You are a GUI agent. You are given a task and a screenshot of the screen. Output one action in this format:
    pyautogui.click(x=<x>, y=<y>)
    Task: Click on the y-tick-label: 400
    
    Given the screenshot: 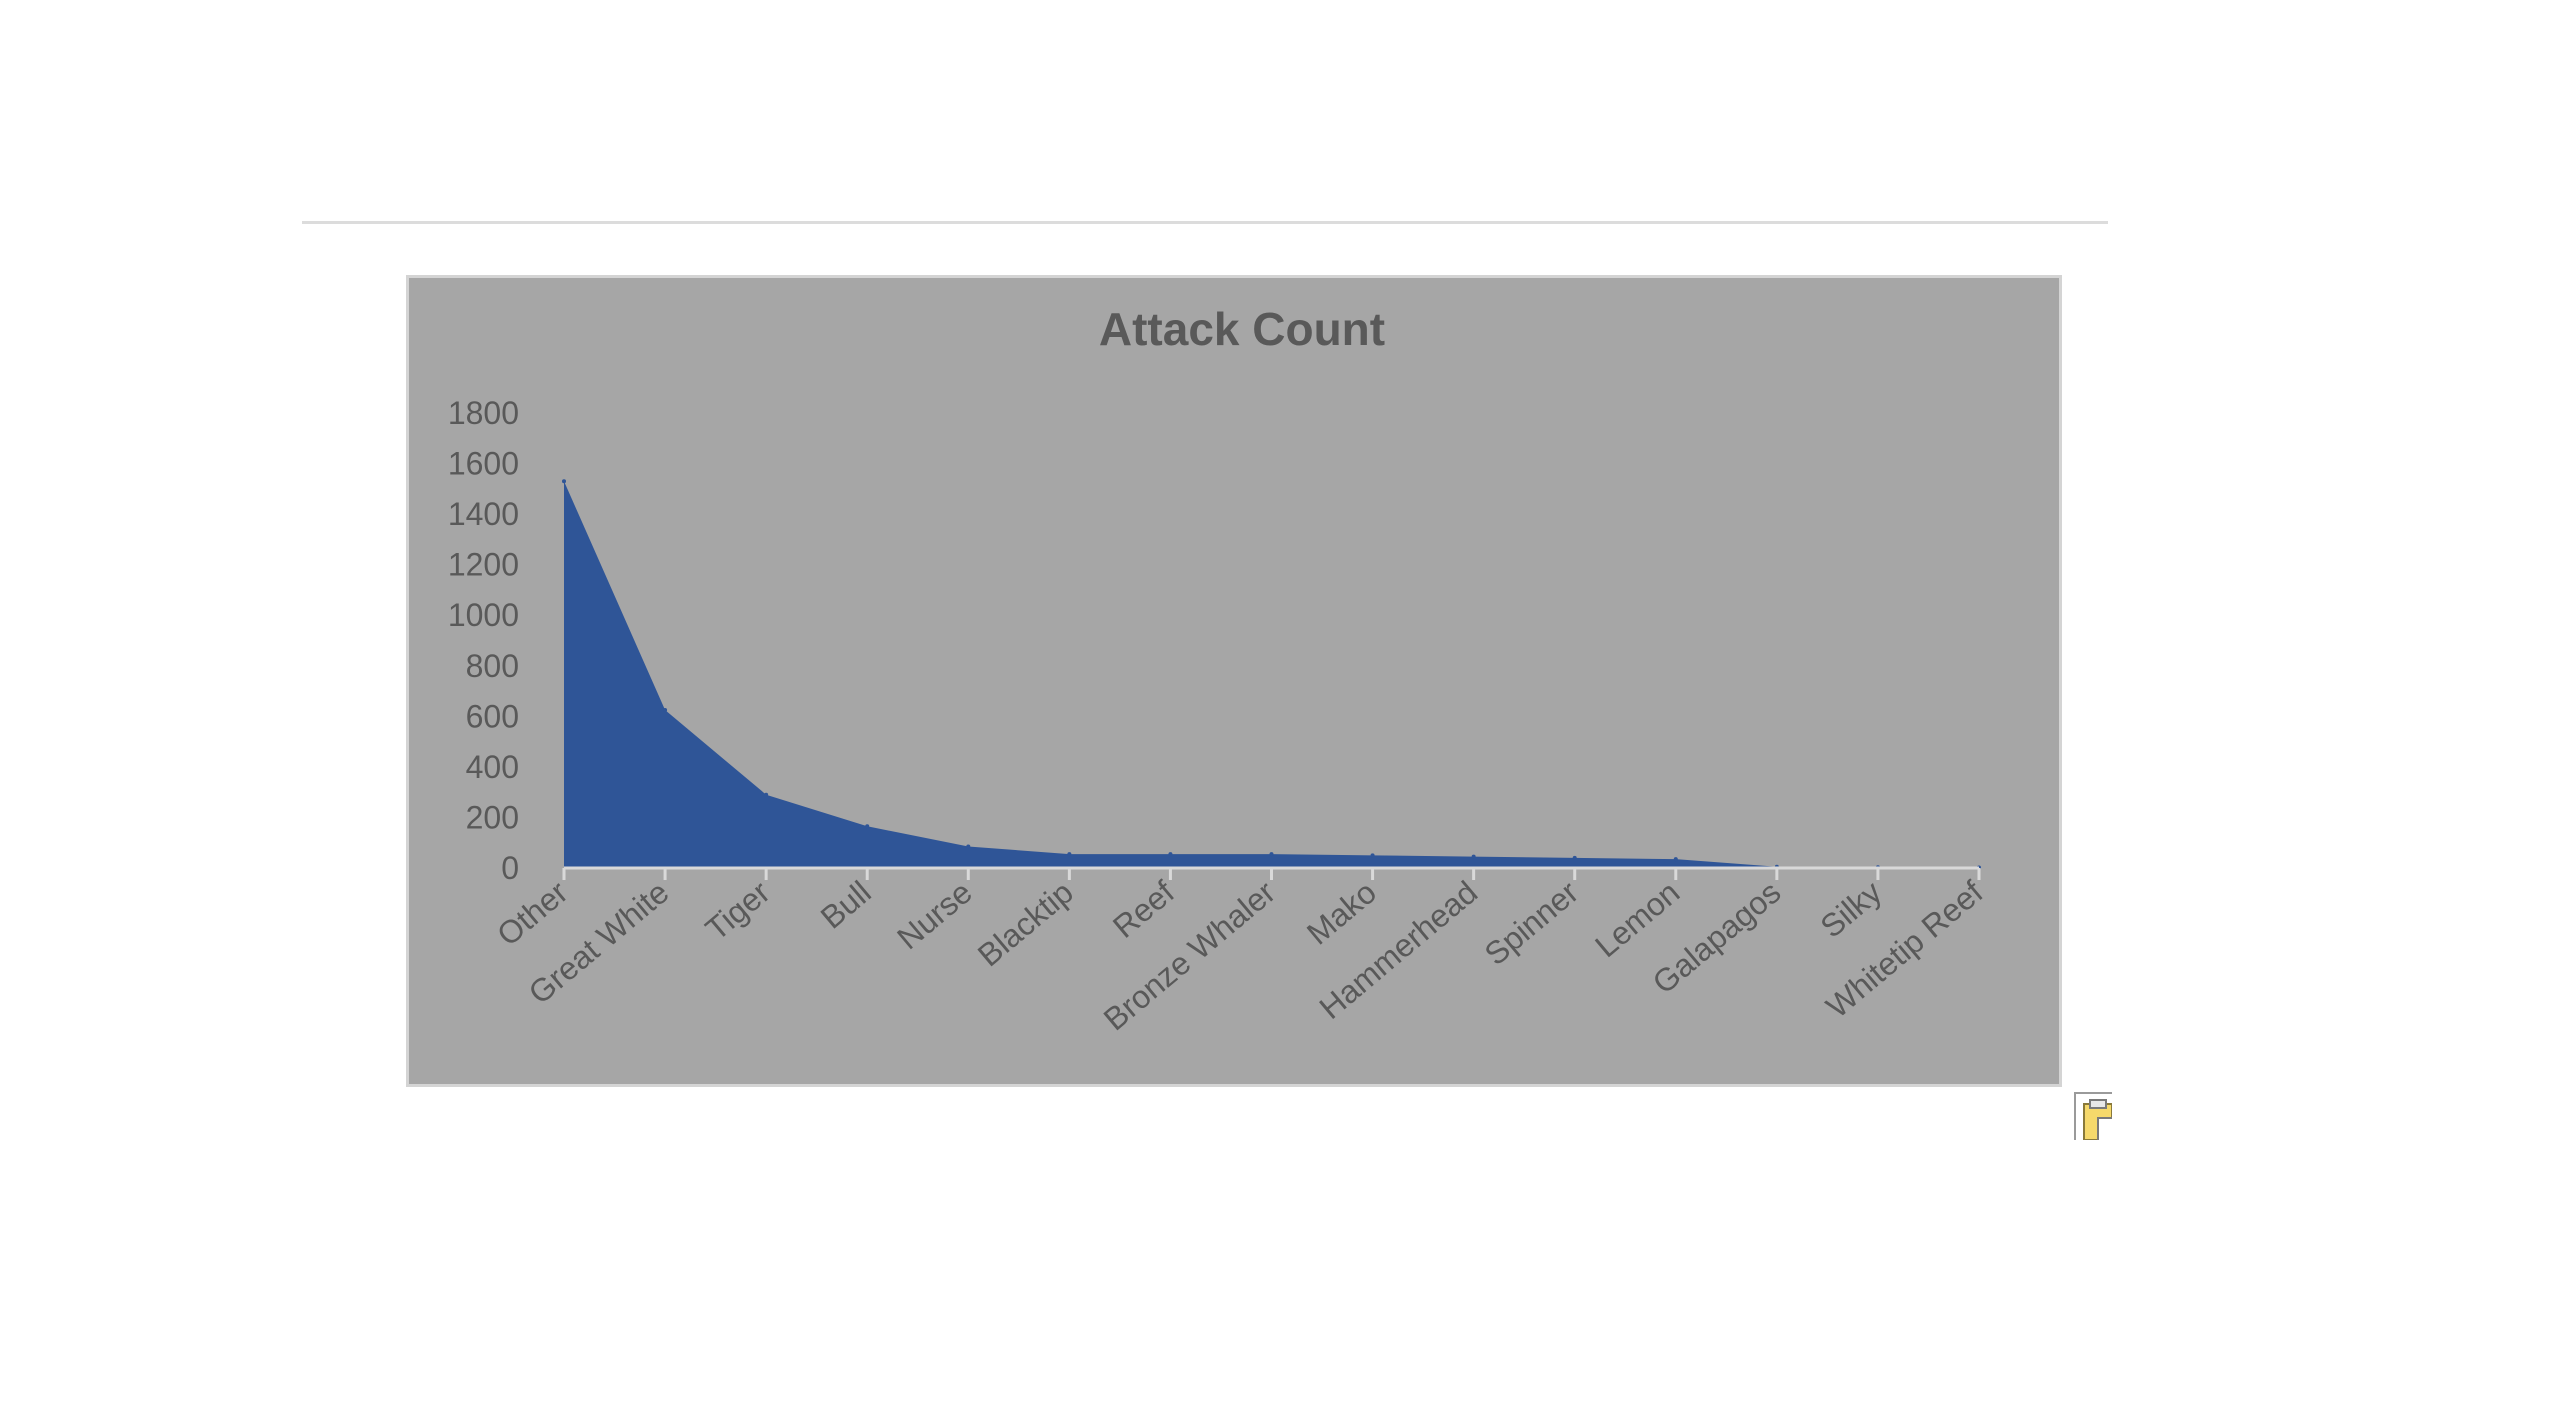 What is the action you would take?
    pyautogui.click(x=492, y=767)
    